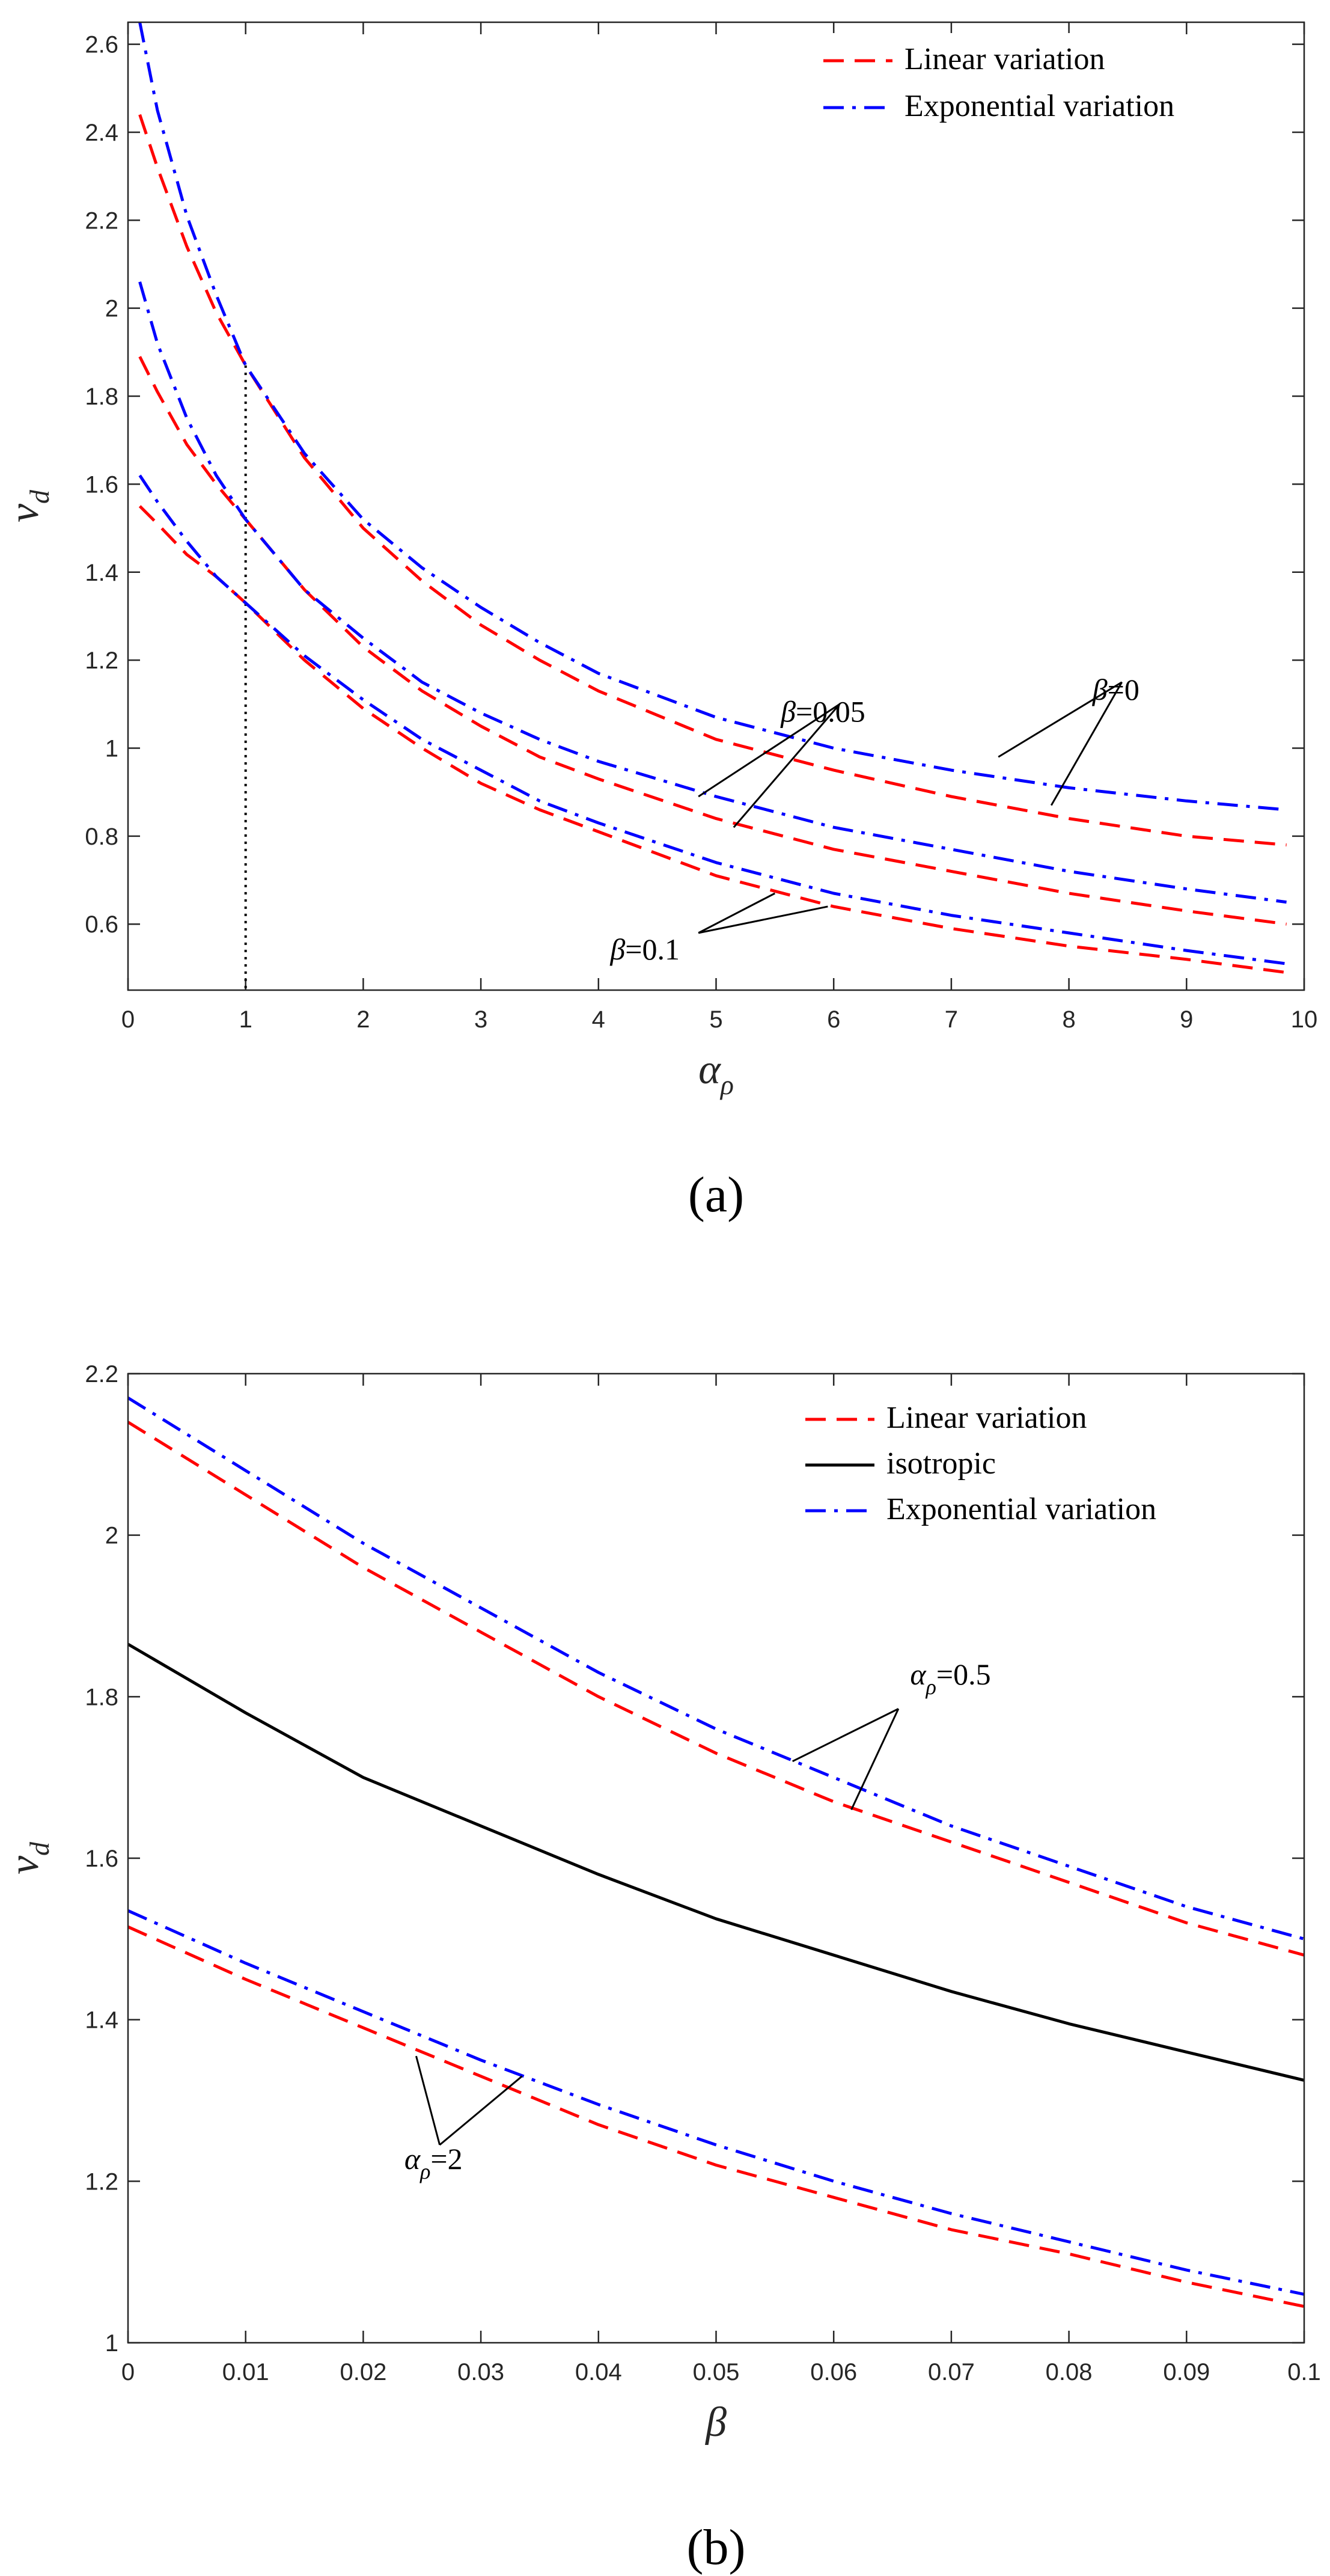  What do you see at coordinates (941, 1463) in the screenshot?
I see `legend-label: isotropic` at bounding box center [941, 1463].